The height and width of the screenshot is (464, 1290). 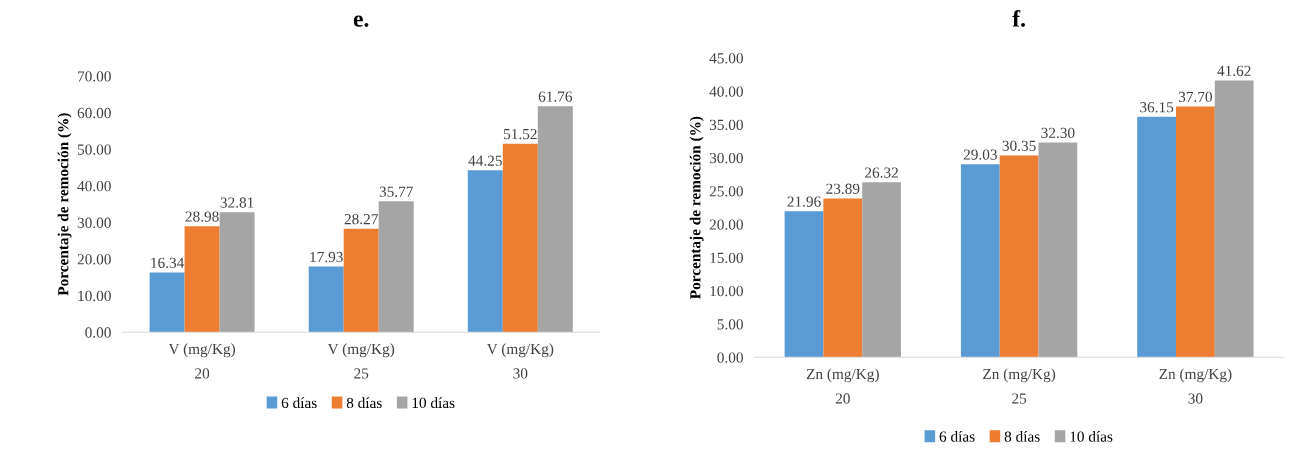 What do you see at coordinates (168, 263) in the screenshot?
I see `data-label: 16.34` at bounding box center [168, 263].